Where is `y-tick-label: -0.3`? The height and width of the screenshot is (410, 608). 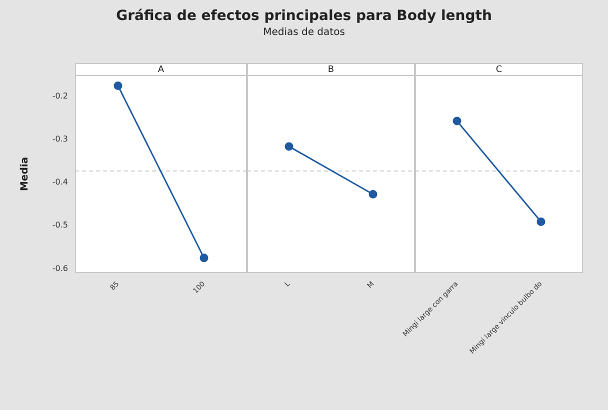
y-tick-label: -0.3 is located at coordinates (60, 139).